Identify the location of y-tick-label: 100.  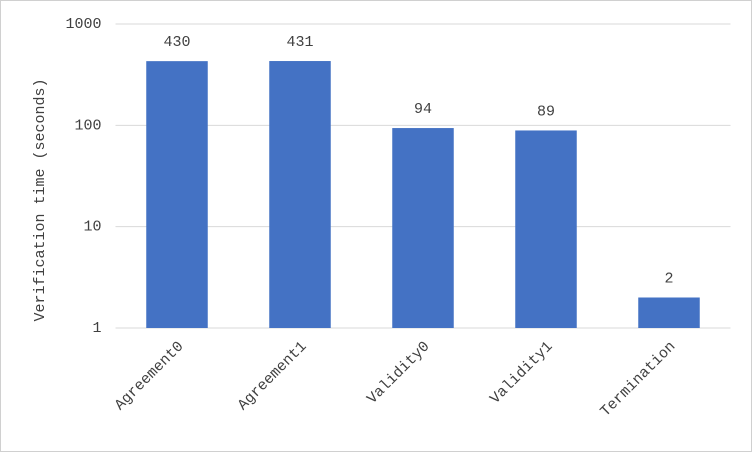
(87, 125).